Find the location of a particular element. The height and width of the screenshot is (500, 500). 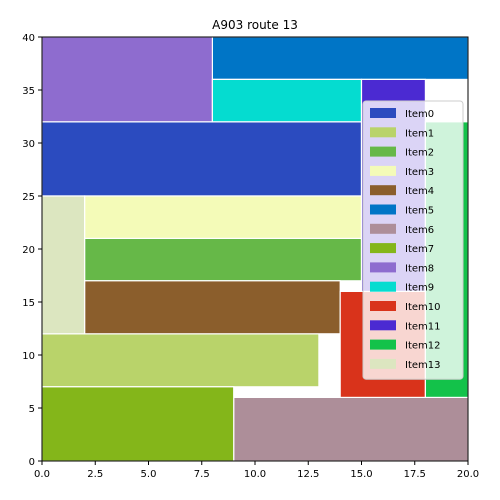

x-tick-label: 2.5 is located at coordinates (95, 474).